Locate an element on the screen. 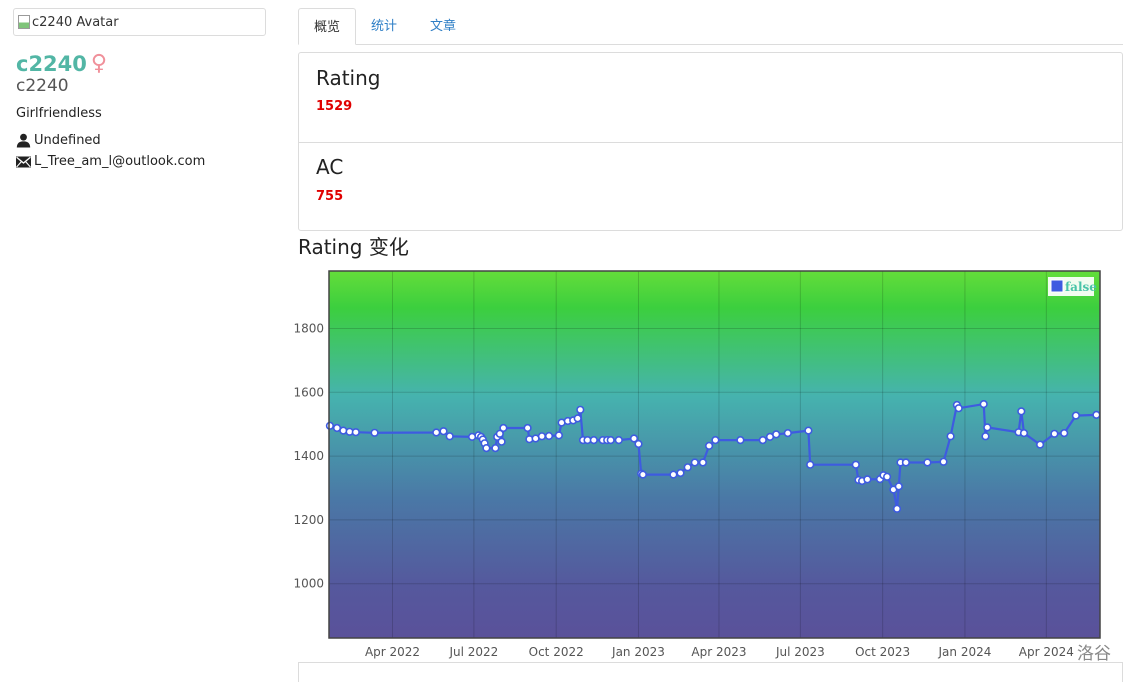  card-divider is located at coordinates (710, 142).